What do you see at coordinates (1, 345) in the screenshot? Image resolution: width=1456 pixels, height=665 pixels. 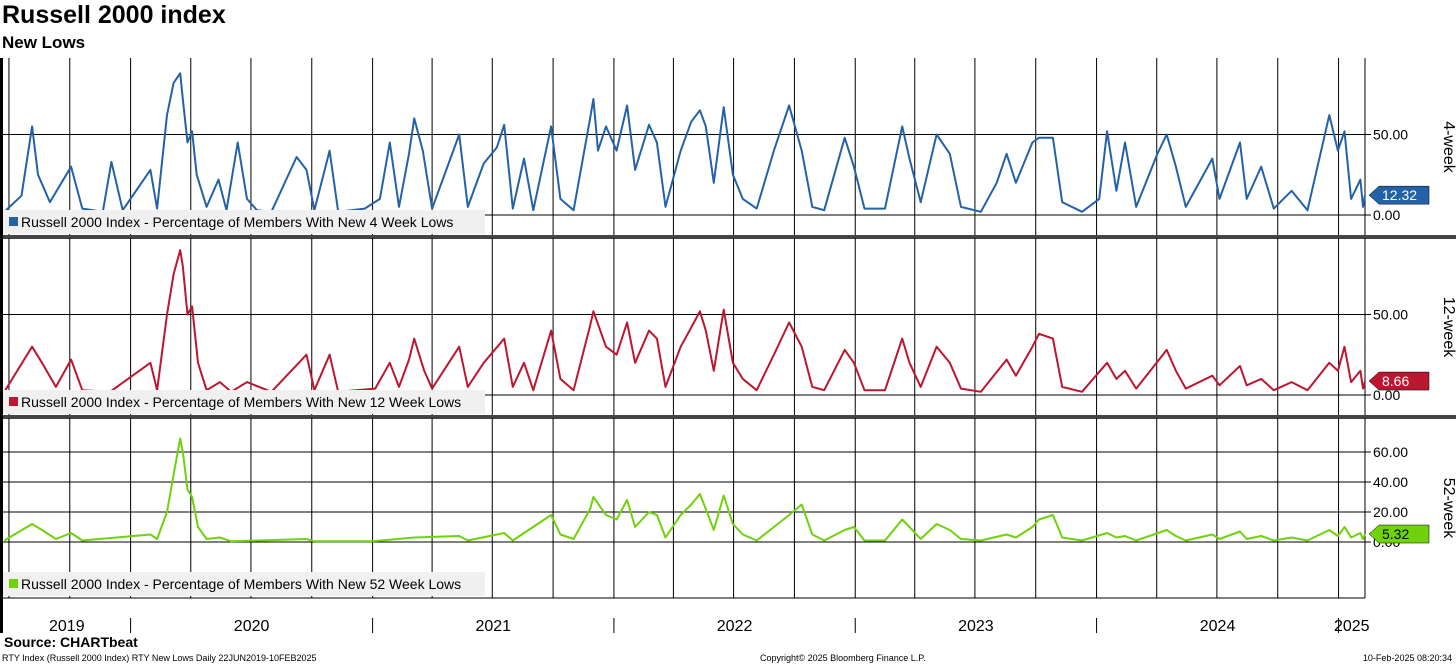 I see `left-border` at bounding box center [1, 345].